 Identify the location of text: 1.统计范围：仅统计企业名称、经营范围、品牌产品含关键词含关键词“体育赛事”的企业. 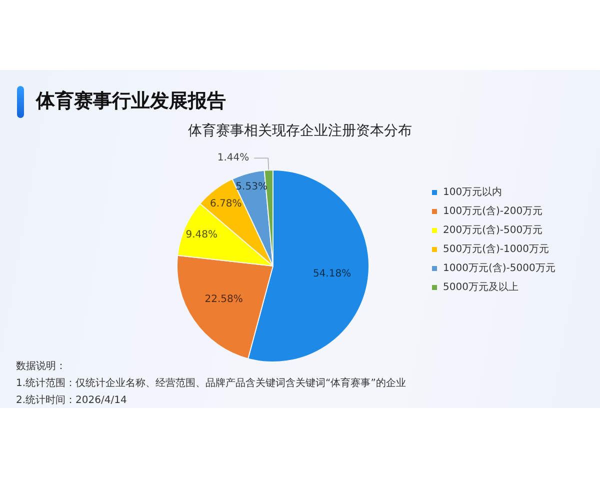
(211, 383).